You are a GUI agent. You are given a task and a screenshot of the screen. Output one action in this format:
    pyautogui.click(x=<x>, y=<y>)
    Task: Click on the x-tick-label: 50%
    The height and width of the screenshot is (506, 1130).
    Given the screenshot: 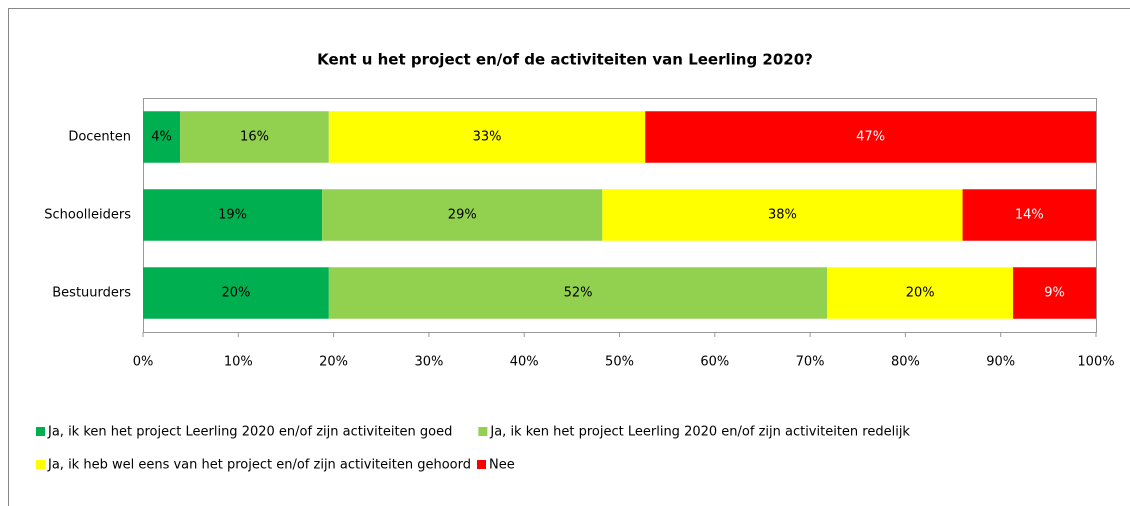 What is the action you would take?
    pyautogui.click(x=619, y=362)
    